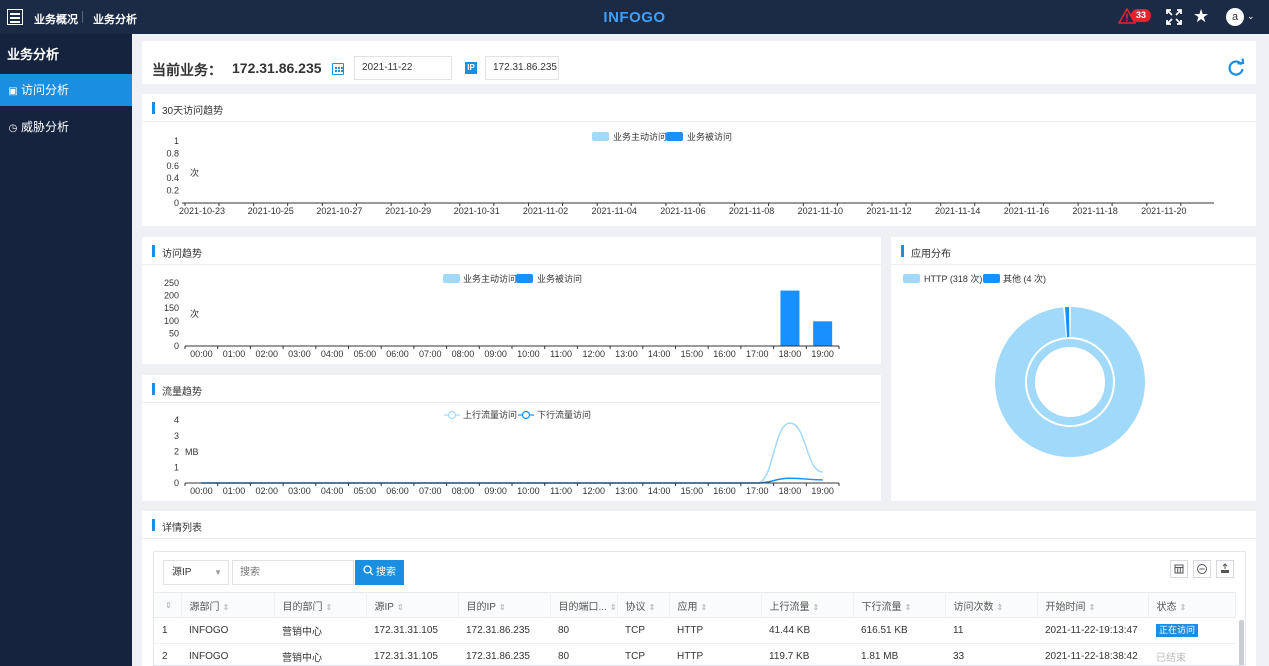 The image size is (1269, 666). Describe the element at coordinates (430, 354) in the screenshot. I see `x-tick-label: 07:00` at that location.